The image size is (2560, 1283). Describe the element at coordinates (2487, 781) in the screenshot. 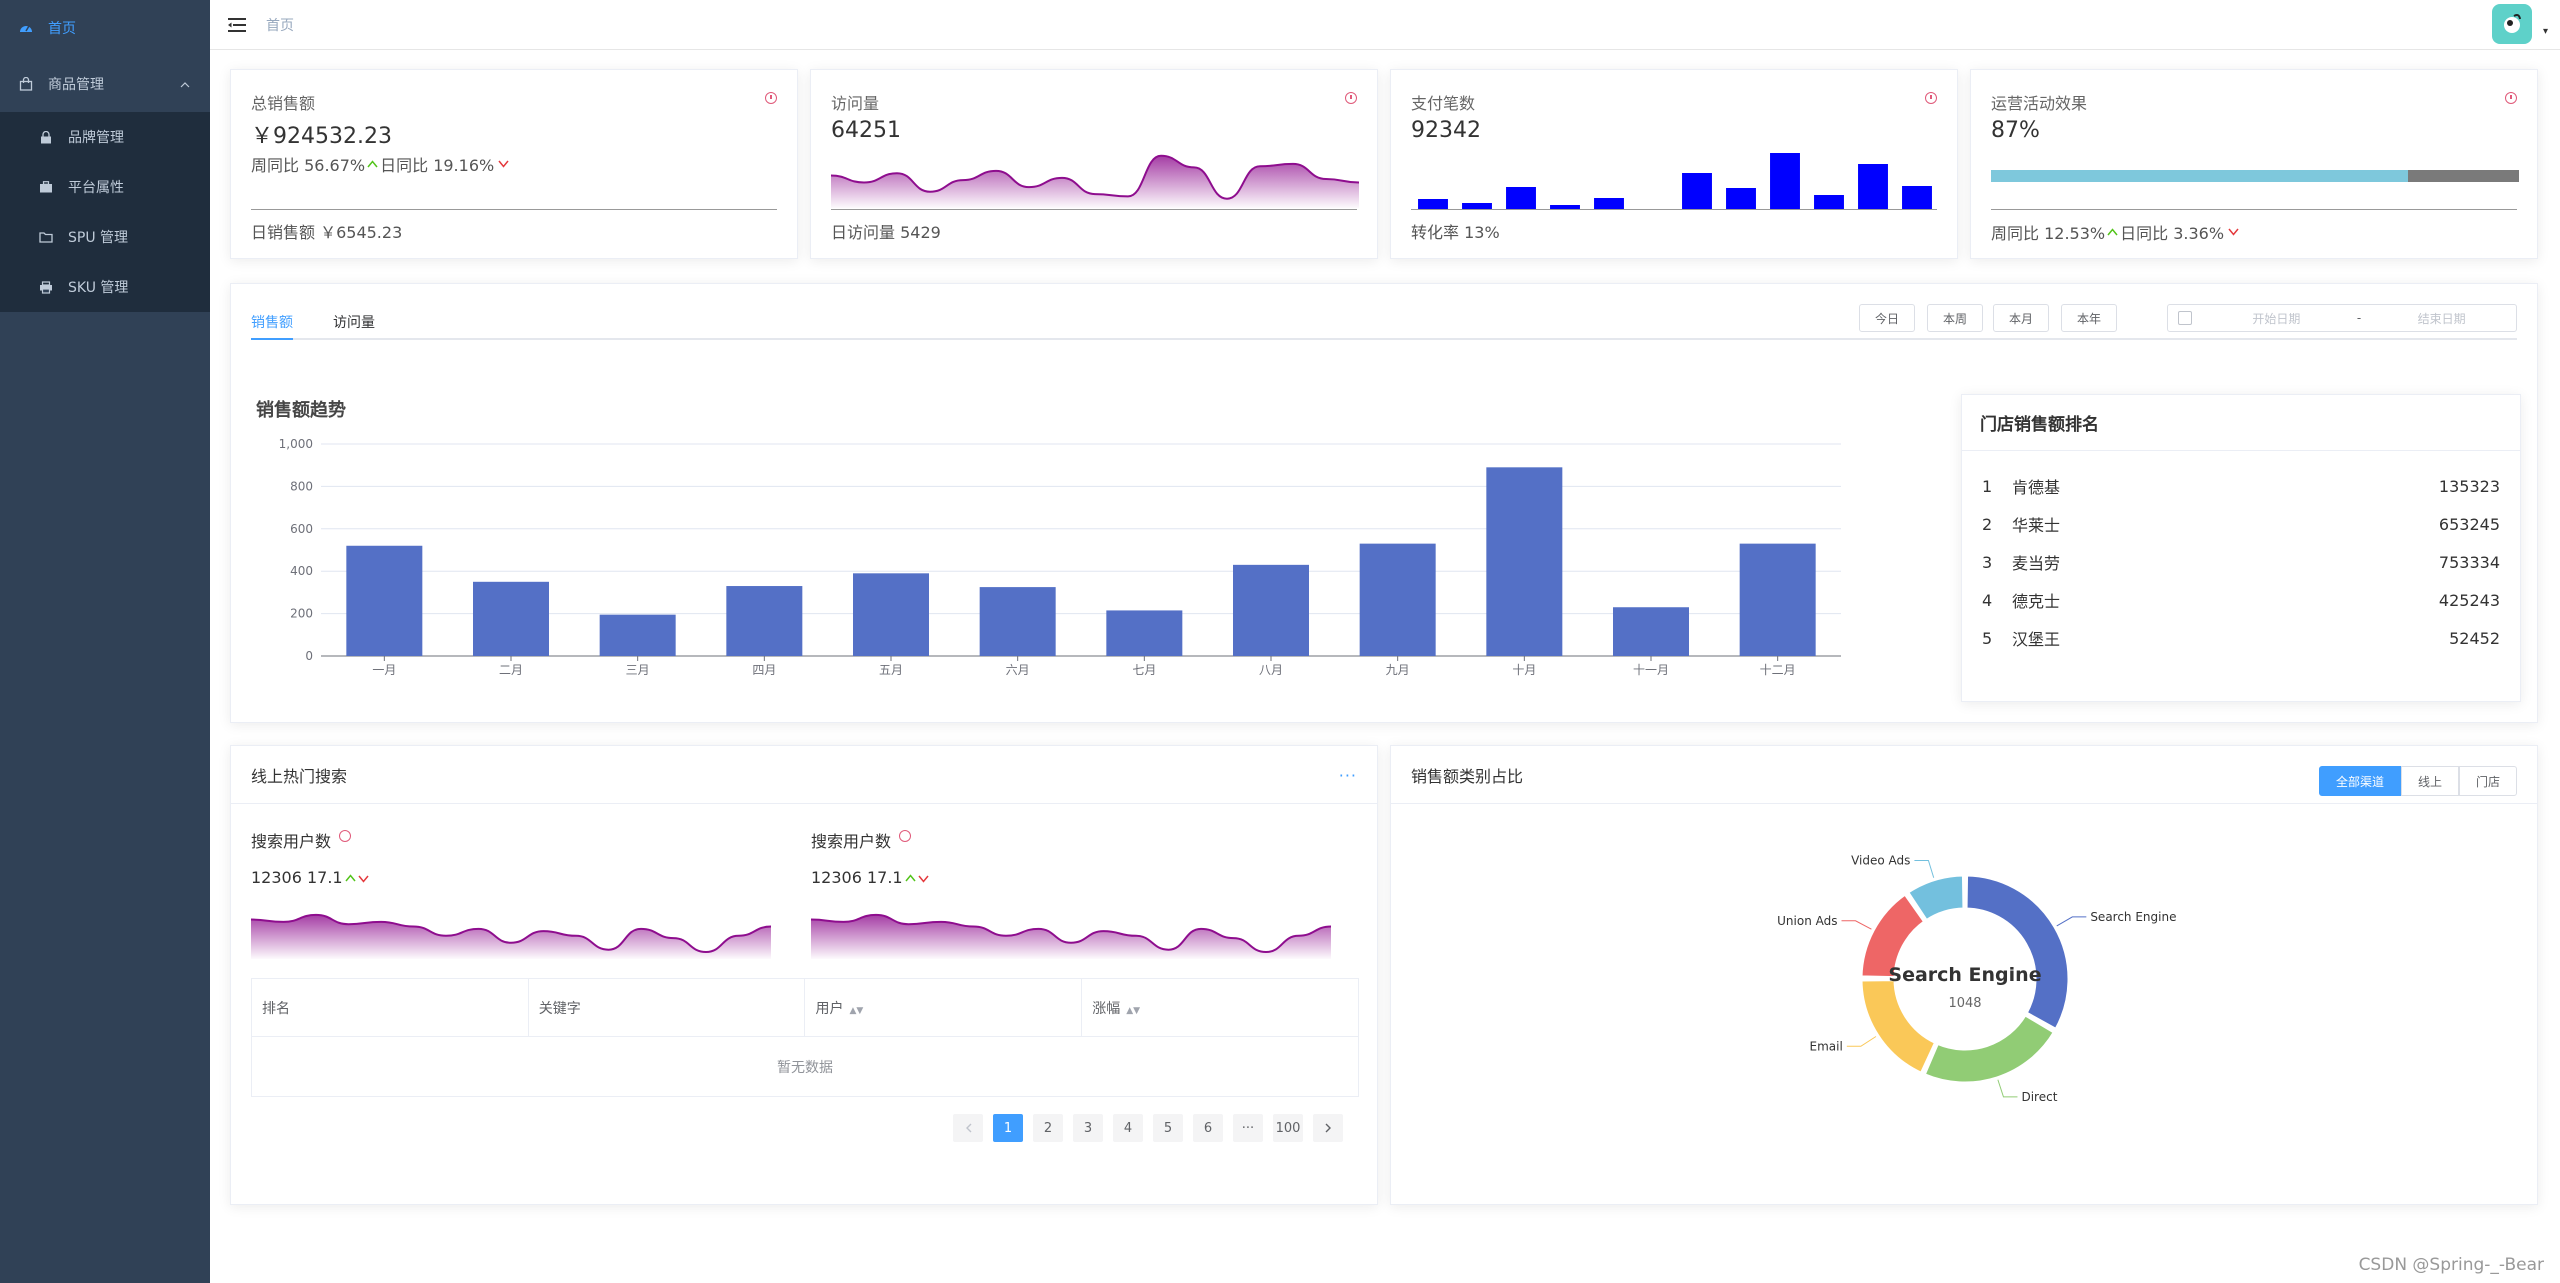

I see `channel-store: 门店` at that location.